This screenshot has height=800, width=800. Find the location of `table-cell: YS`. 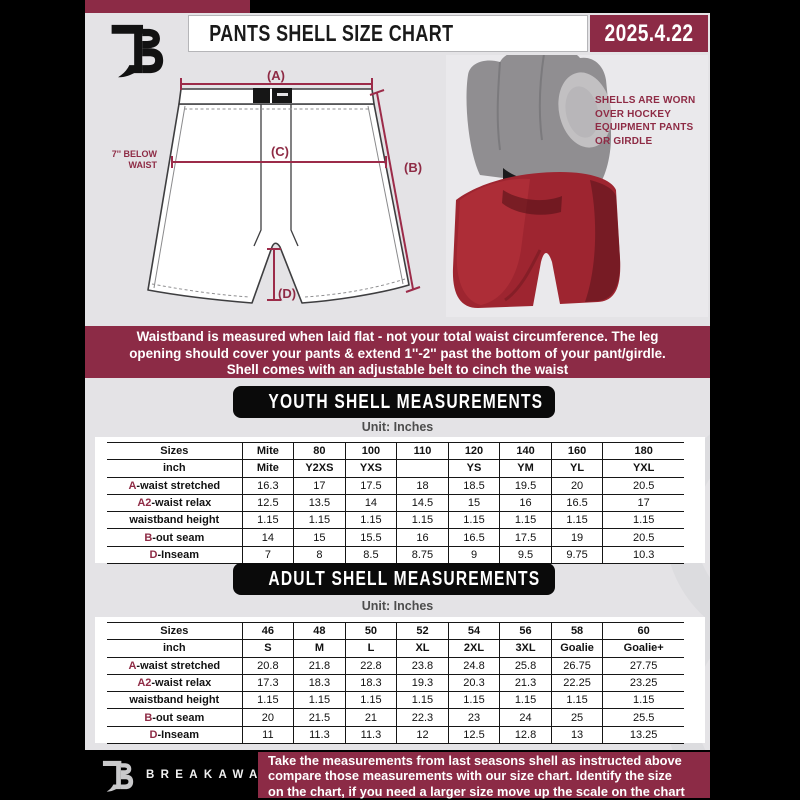

table-cell: YS is located at coordinates (473, 468).